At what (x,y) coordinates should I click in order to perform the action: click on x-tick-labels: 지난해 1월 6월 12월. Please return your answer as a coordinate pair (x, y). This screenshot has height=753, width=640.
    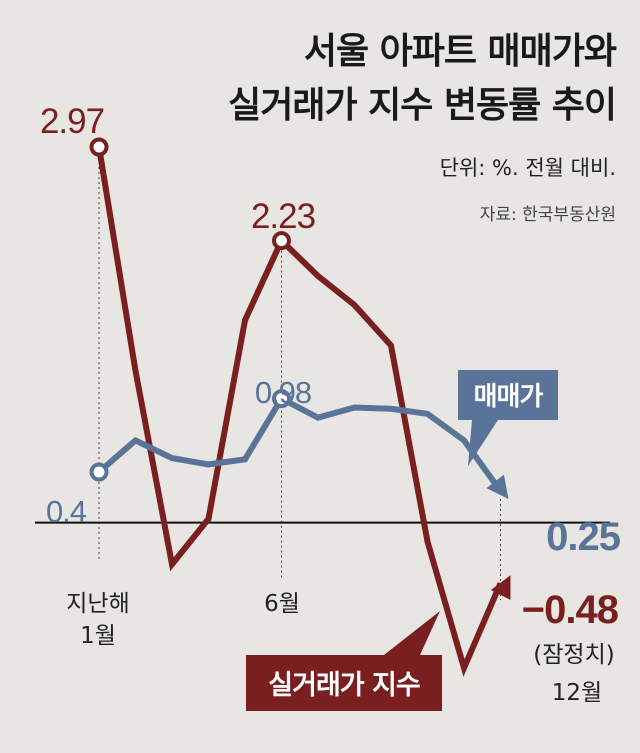
    Looking at the image, I should click on (334, 648).